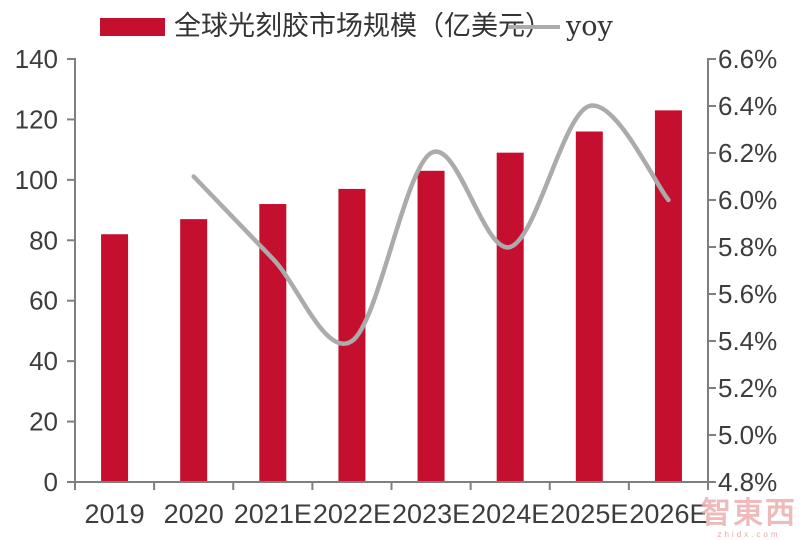 This screenshot has height=540, width=800. What do you see at coordinates (747, 200) in the screenshot?
I see `right-axis-tick-label: 6.0%` at bounding box center [747, 200].